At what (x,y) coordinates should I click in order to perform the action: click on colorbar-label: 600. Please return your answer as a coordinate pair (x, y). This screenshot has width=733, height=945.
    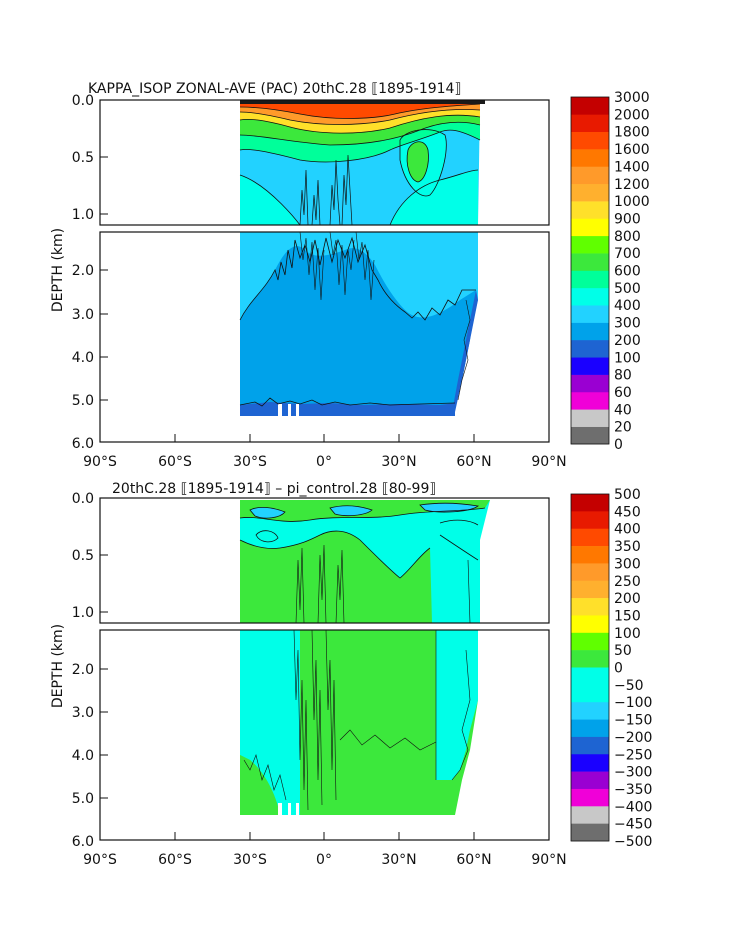
    Looking at the image, I should click on (627, 272).